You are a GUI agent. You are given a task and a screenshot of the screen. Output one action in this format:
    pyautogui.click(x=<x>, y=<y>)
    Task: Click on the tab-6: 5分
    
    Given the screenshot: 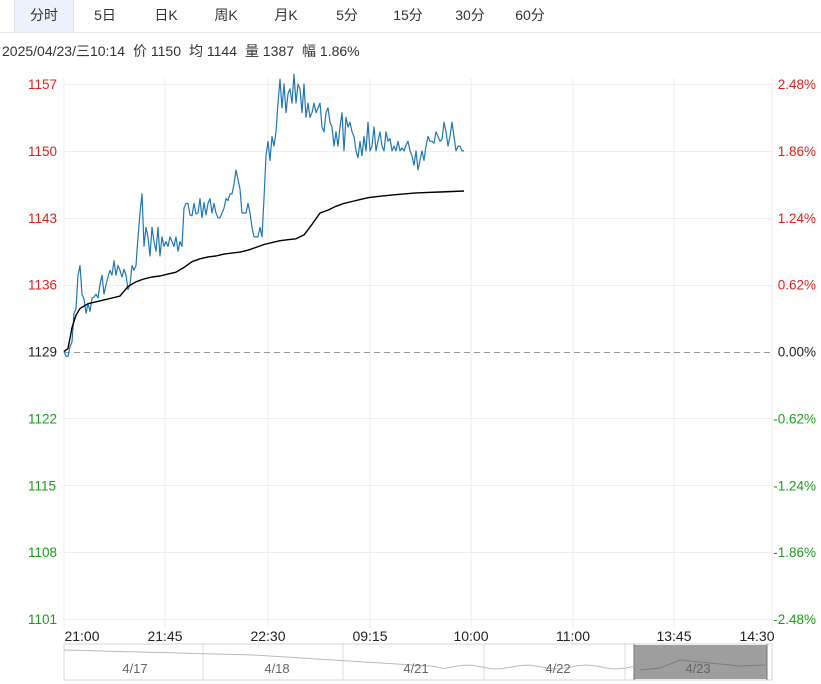 What is the action you would take?
    pyautogui.click(x=347, y=15)
    